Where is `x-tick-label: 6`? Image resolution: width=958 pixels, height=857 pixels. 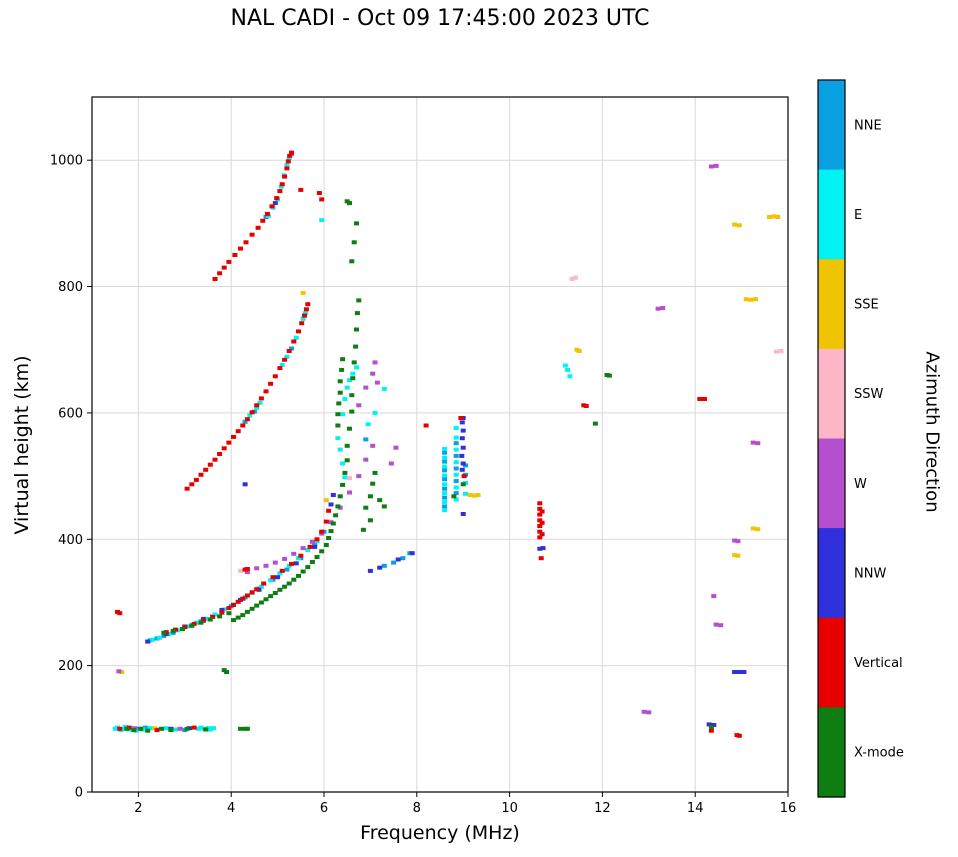
x-tick-label: 6 is located at coordinates (324, 808).